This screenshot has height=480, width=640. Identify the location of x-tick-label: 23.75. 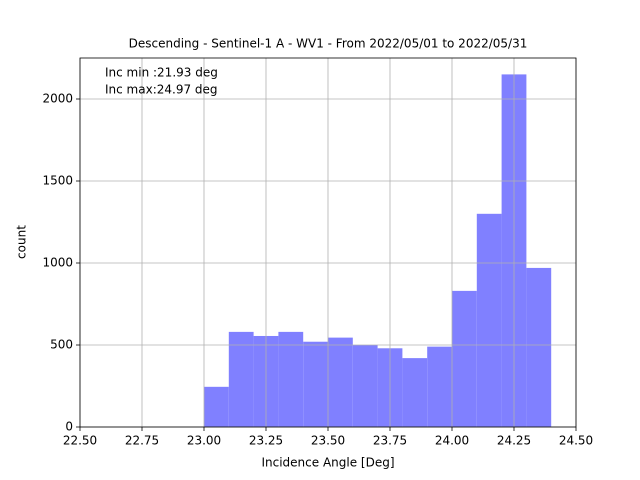
(390, 441).